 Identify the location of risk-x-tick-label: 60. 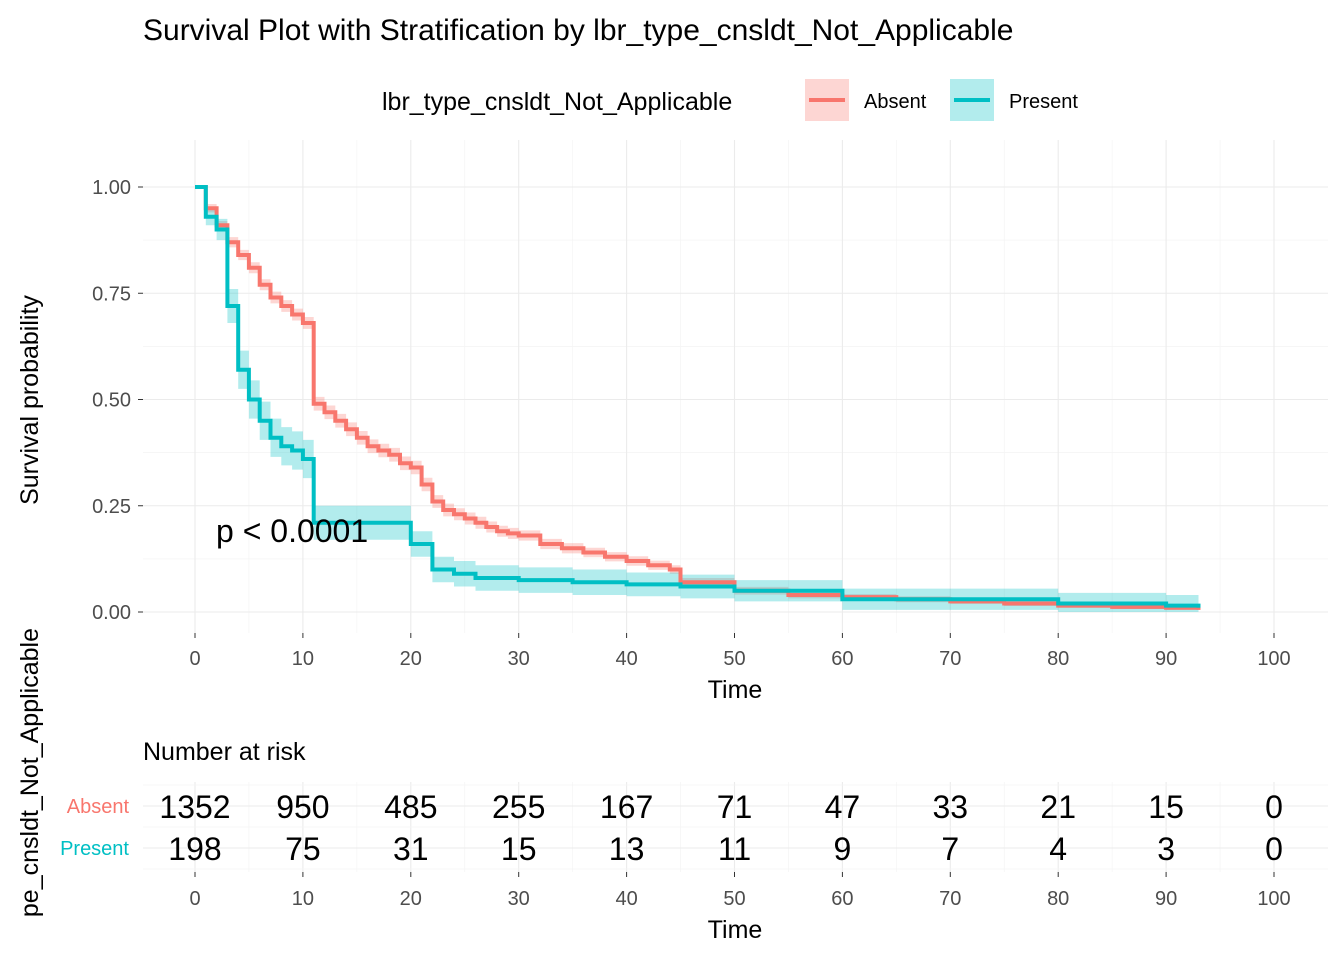
(842, 899).